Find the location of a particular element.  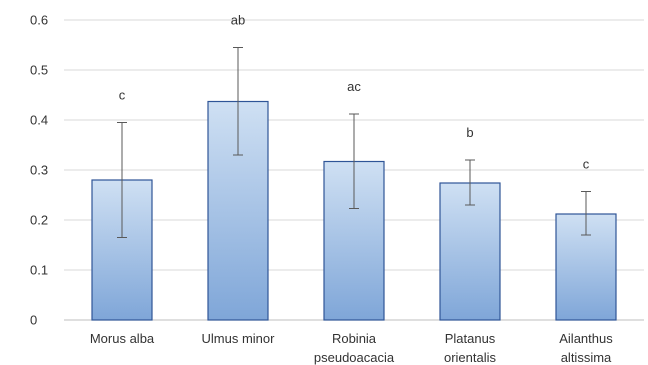

x-category-label: Ailanthus is located at coordinates (586, 338).